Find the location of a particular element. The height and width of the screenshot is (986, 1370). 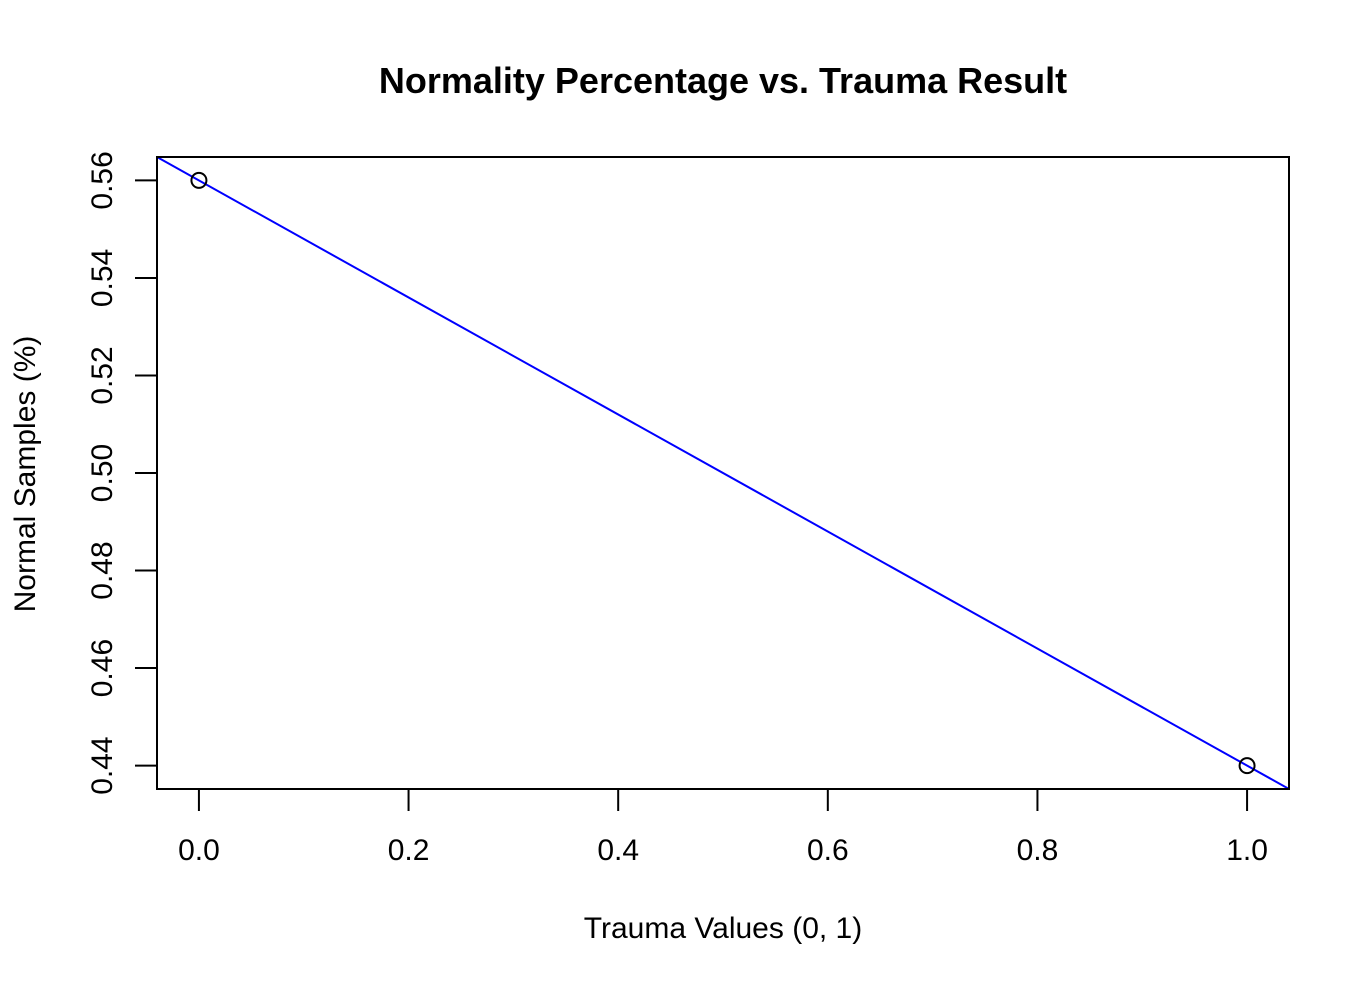

y-tick-label: 0.48 is located at coordinates (102, 570).